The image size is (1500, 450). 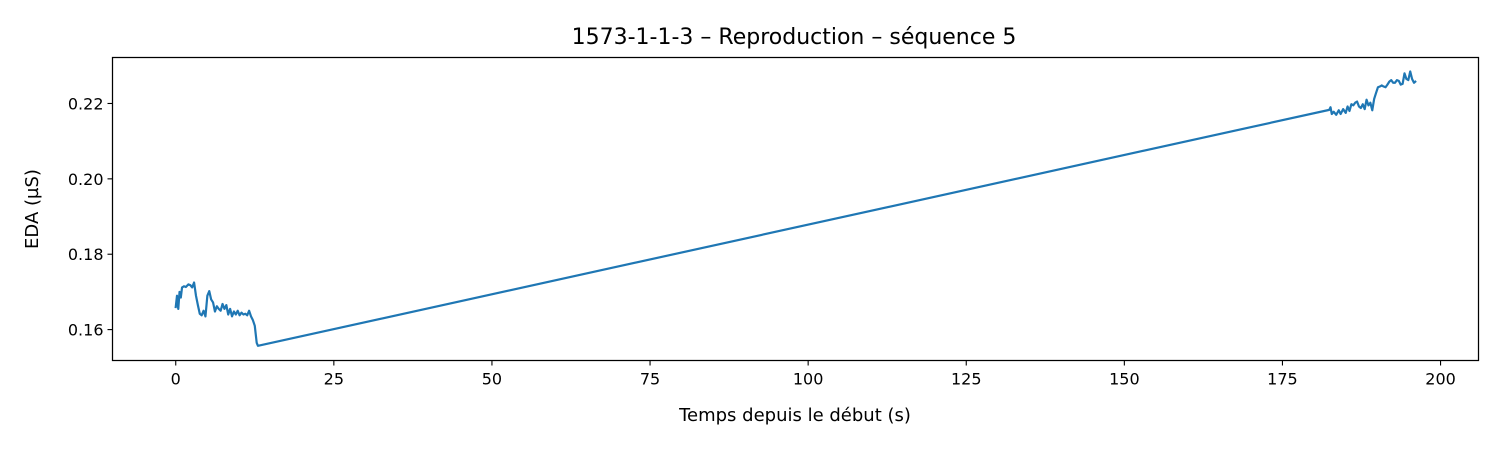 What do you see at coordinates (32, 209) in the screenshot?
I see `y-axis-label: EDA (µS)` at bounding box center [32, 209].